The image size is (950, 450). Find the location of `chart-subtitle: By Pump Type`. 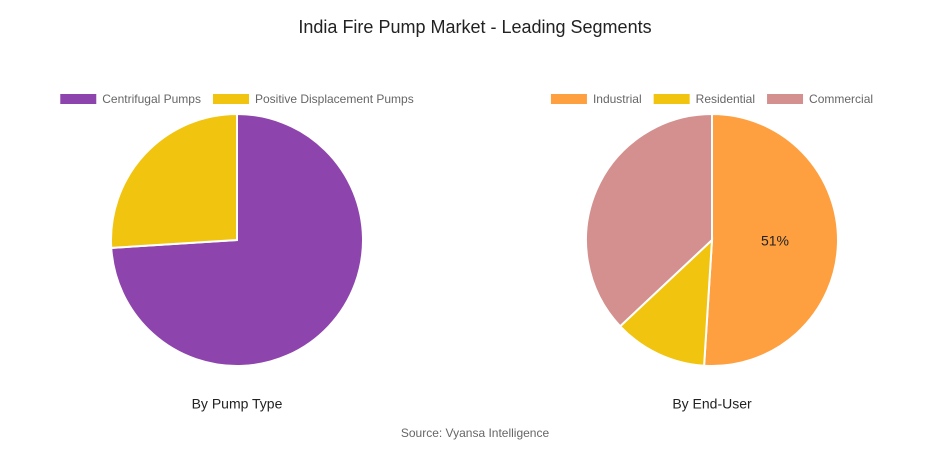

chart-subtitle: By Pump Type is located at coordinates (237, 404).